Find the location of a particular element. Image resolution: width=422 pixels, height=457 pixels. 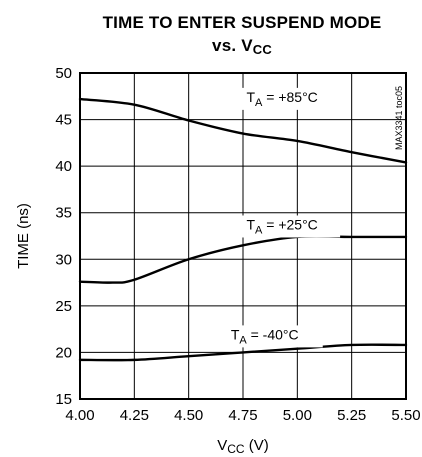

chart-title-line2: vs. VCC is located at coordinates (242, 46).